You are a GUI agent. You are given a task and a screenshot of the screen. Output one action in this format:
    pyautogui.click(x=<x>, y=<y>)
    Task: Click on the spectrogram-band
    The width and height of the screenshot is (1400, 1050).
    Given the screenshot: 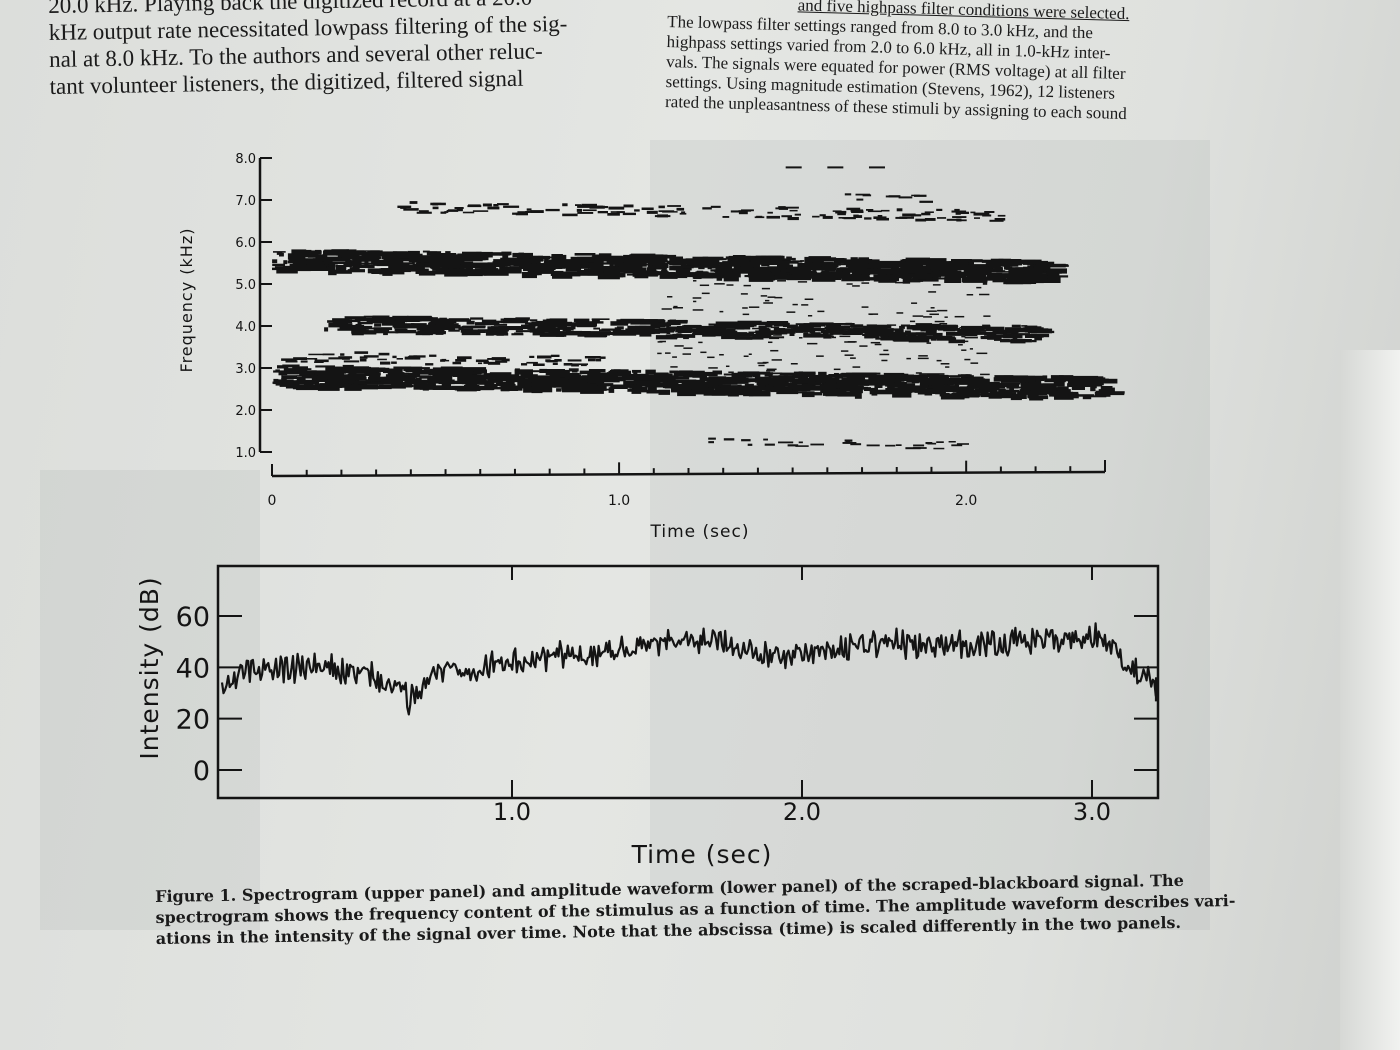 What is the action you would take?
    pyautogui.click(x=888, y=198)
    